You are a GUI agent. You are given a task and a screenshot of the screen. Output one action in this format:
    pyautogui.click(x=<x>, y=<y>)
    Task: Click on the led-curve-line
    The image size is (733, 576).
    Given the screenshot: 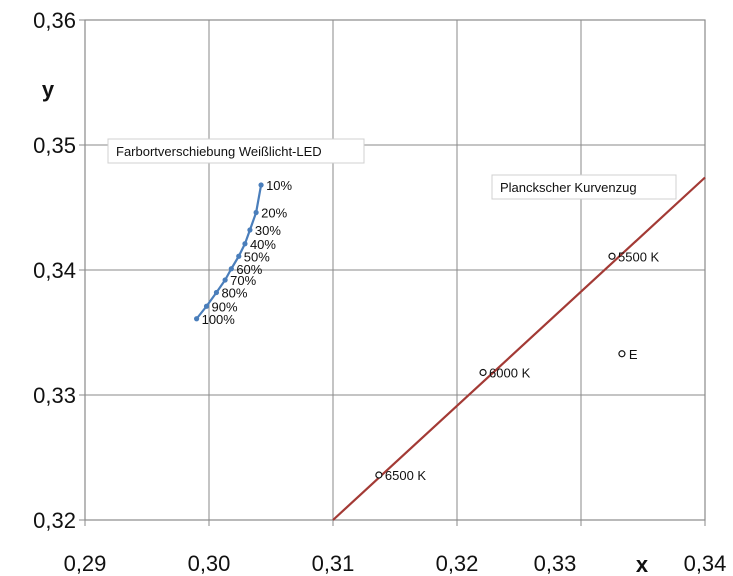 What is the action you would take?
    pyautogui.click(x=229, y=252)
    